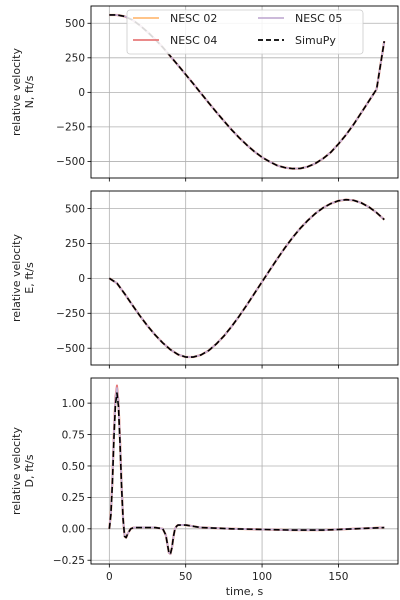  I want to click on y-axis-label: relative velocityN, ft/s, so click(23, 92).